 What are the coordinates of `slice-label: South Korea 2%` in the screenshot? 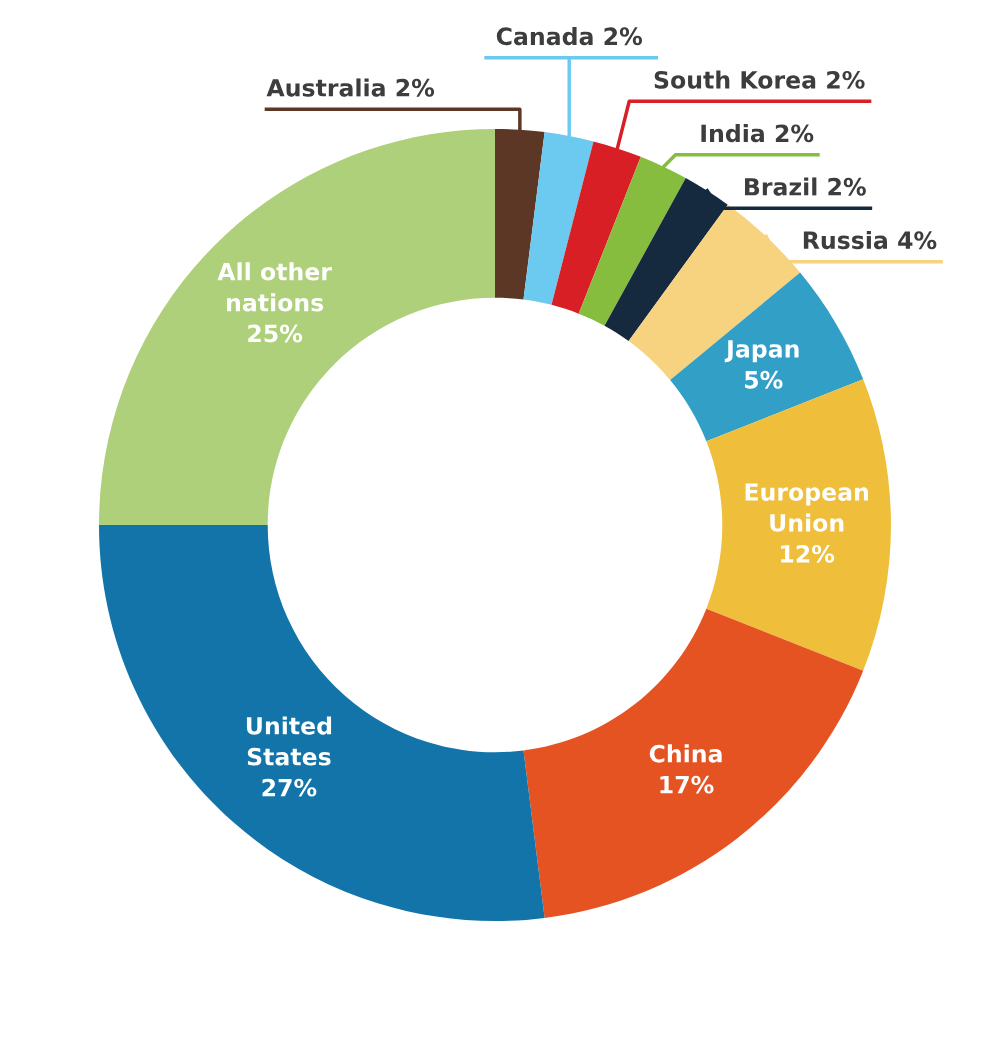 It's located at (759, 79).